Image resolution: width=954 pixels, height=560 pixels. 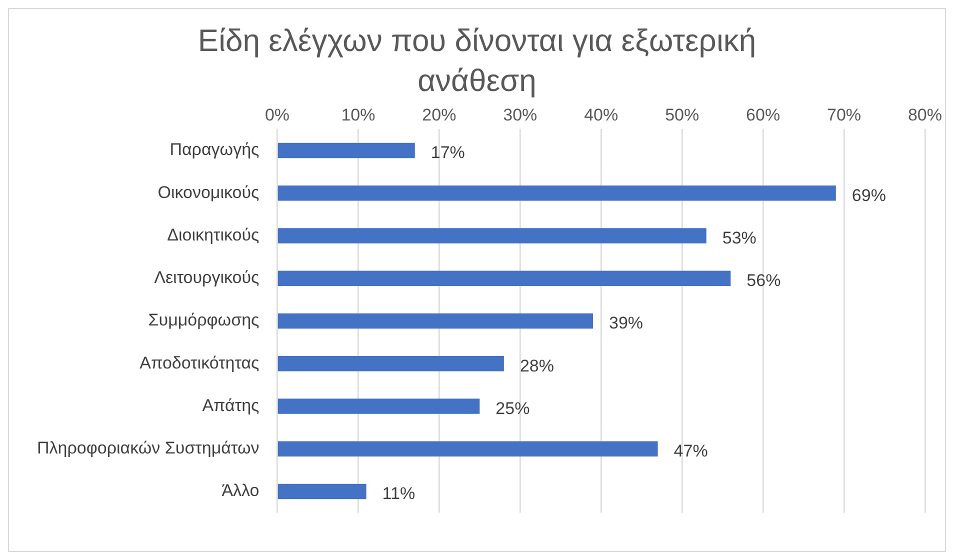 What do you see at coordinates (682, 115) in the screenshot?
I see `x-tick-label: 50%` at bounding box center [682, 115].